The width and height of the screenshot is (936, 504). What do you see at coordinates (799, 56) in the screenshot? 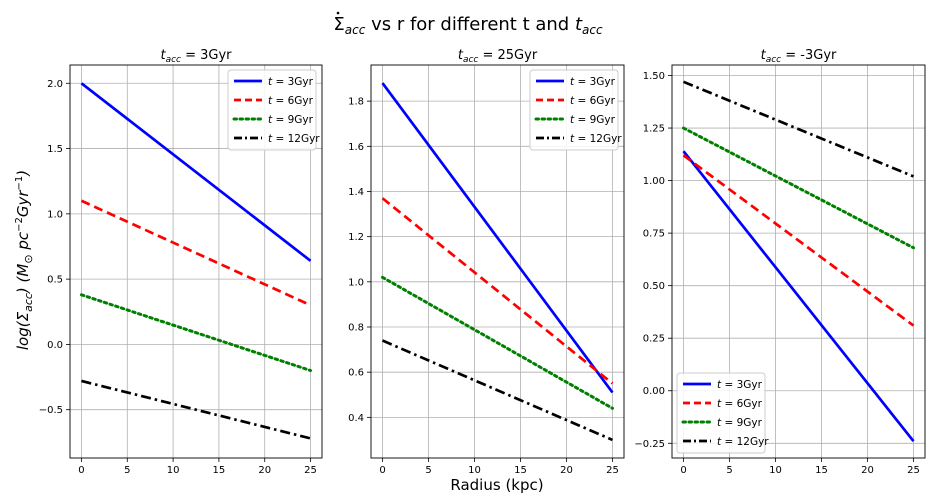
I see `panel-title: tacc = -3Gyr` at bounding box center [799, 56].